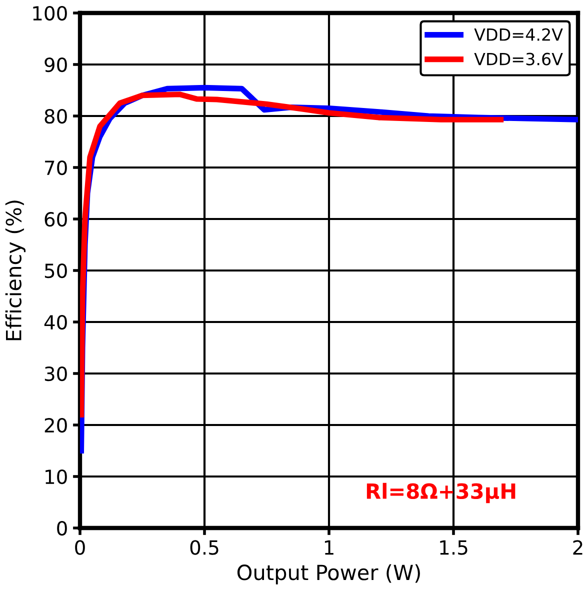 This screenshot has width=585, height=598. I want to click on x-axis-title: Output Power (W), so click(328, 574).